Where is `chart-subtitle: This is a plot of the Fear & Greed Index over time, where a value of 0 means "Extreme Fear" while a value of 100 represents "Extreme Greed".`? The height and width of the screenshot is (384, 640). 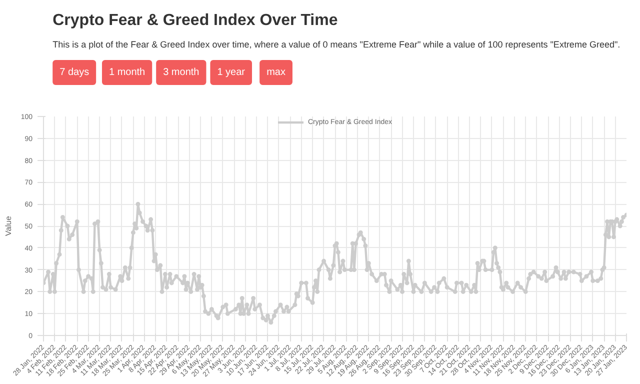
chart-subtitle: This is a plot of the Fear & Greed Index over time, where a value of 0 means "Extreme Fear" while a value of 100 represents "Extreme Greed". is located at coordinates (336, 45).